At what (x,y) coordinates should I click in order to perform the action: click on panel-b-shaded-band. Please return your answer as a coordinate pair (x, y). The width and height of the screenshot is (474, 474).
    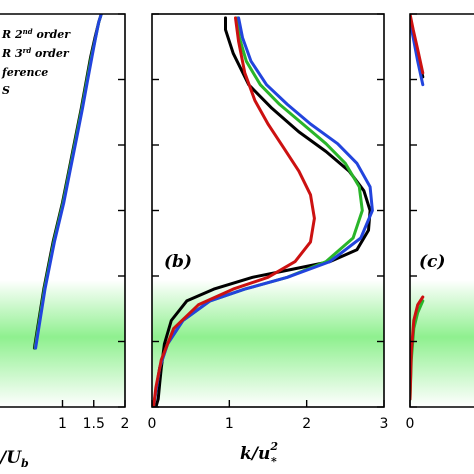
    Looking at the image, I should click on (268, 343).